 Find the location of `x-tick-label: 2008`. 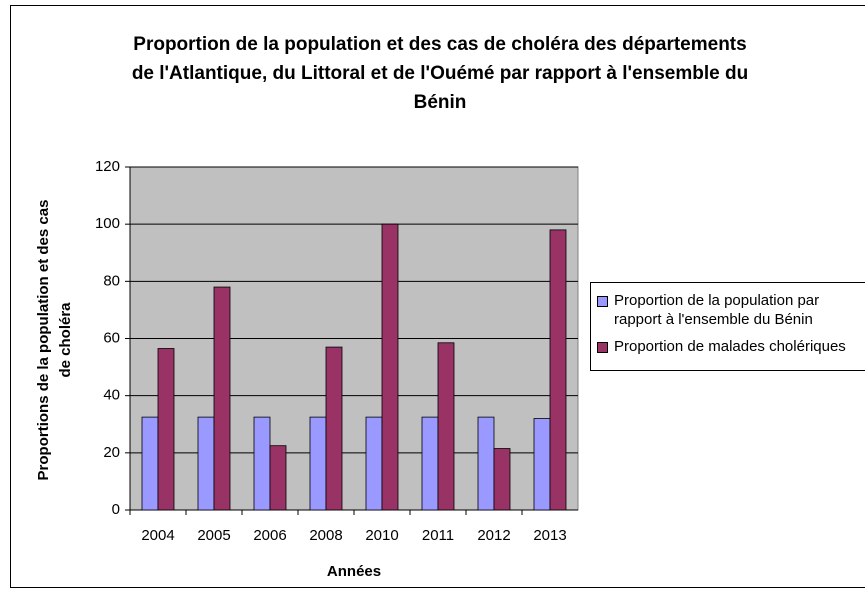

x-tick-label: 2008 is located at coordinates (325, 535).